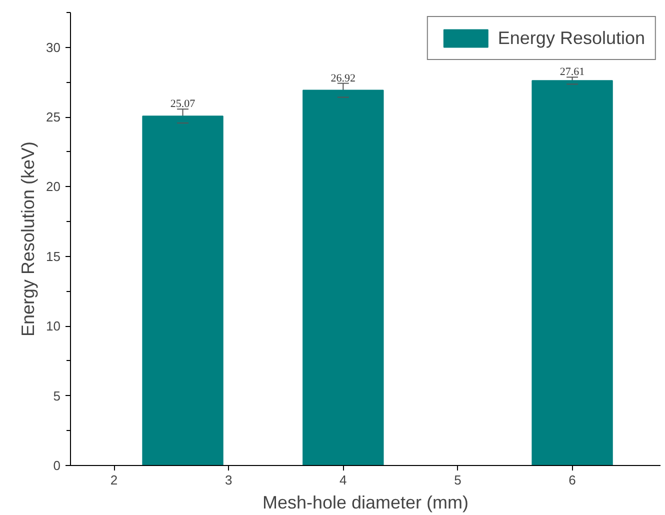 This screenshot has height=515, width=665. Describe the element at coordinates (571, 38) in the screenshot. I see `legend-label: Energy Resolution` at that location.